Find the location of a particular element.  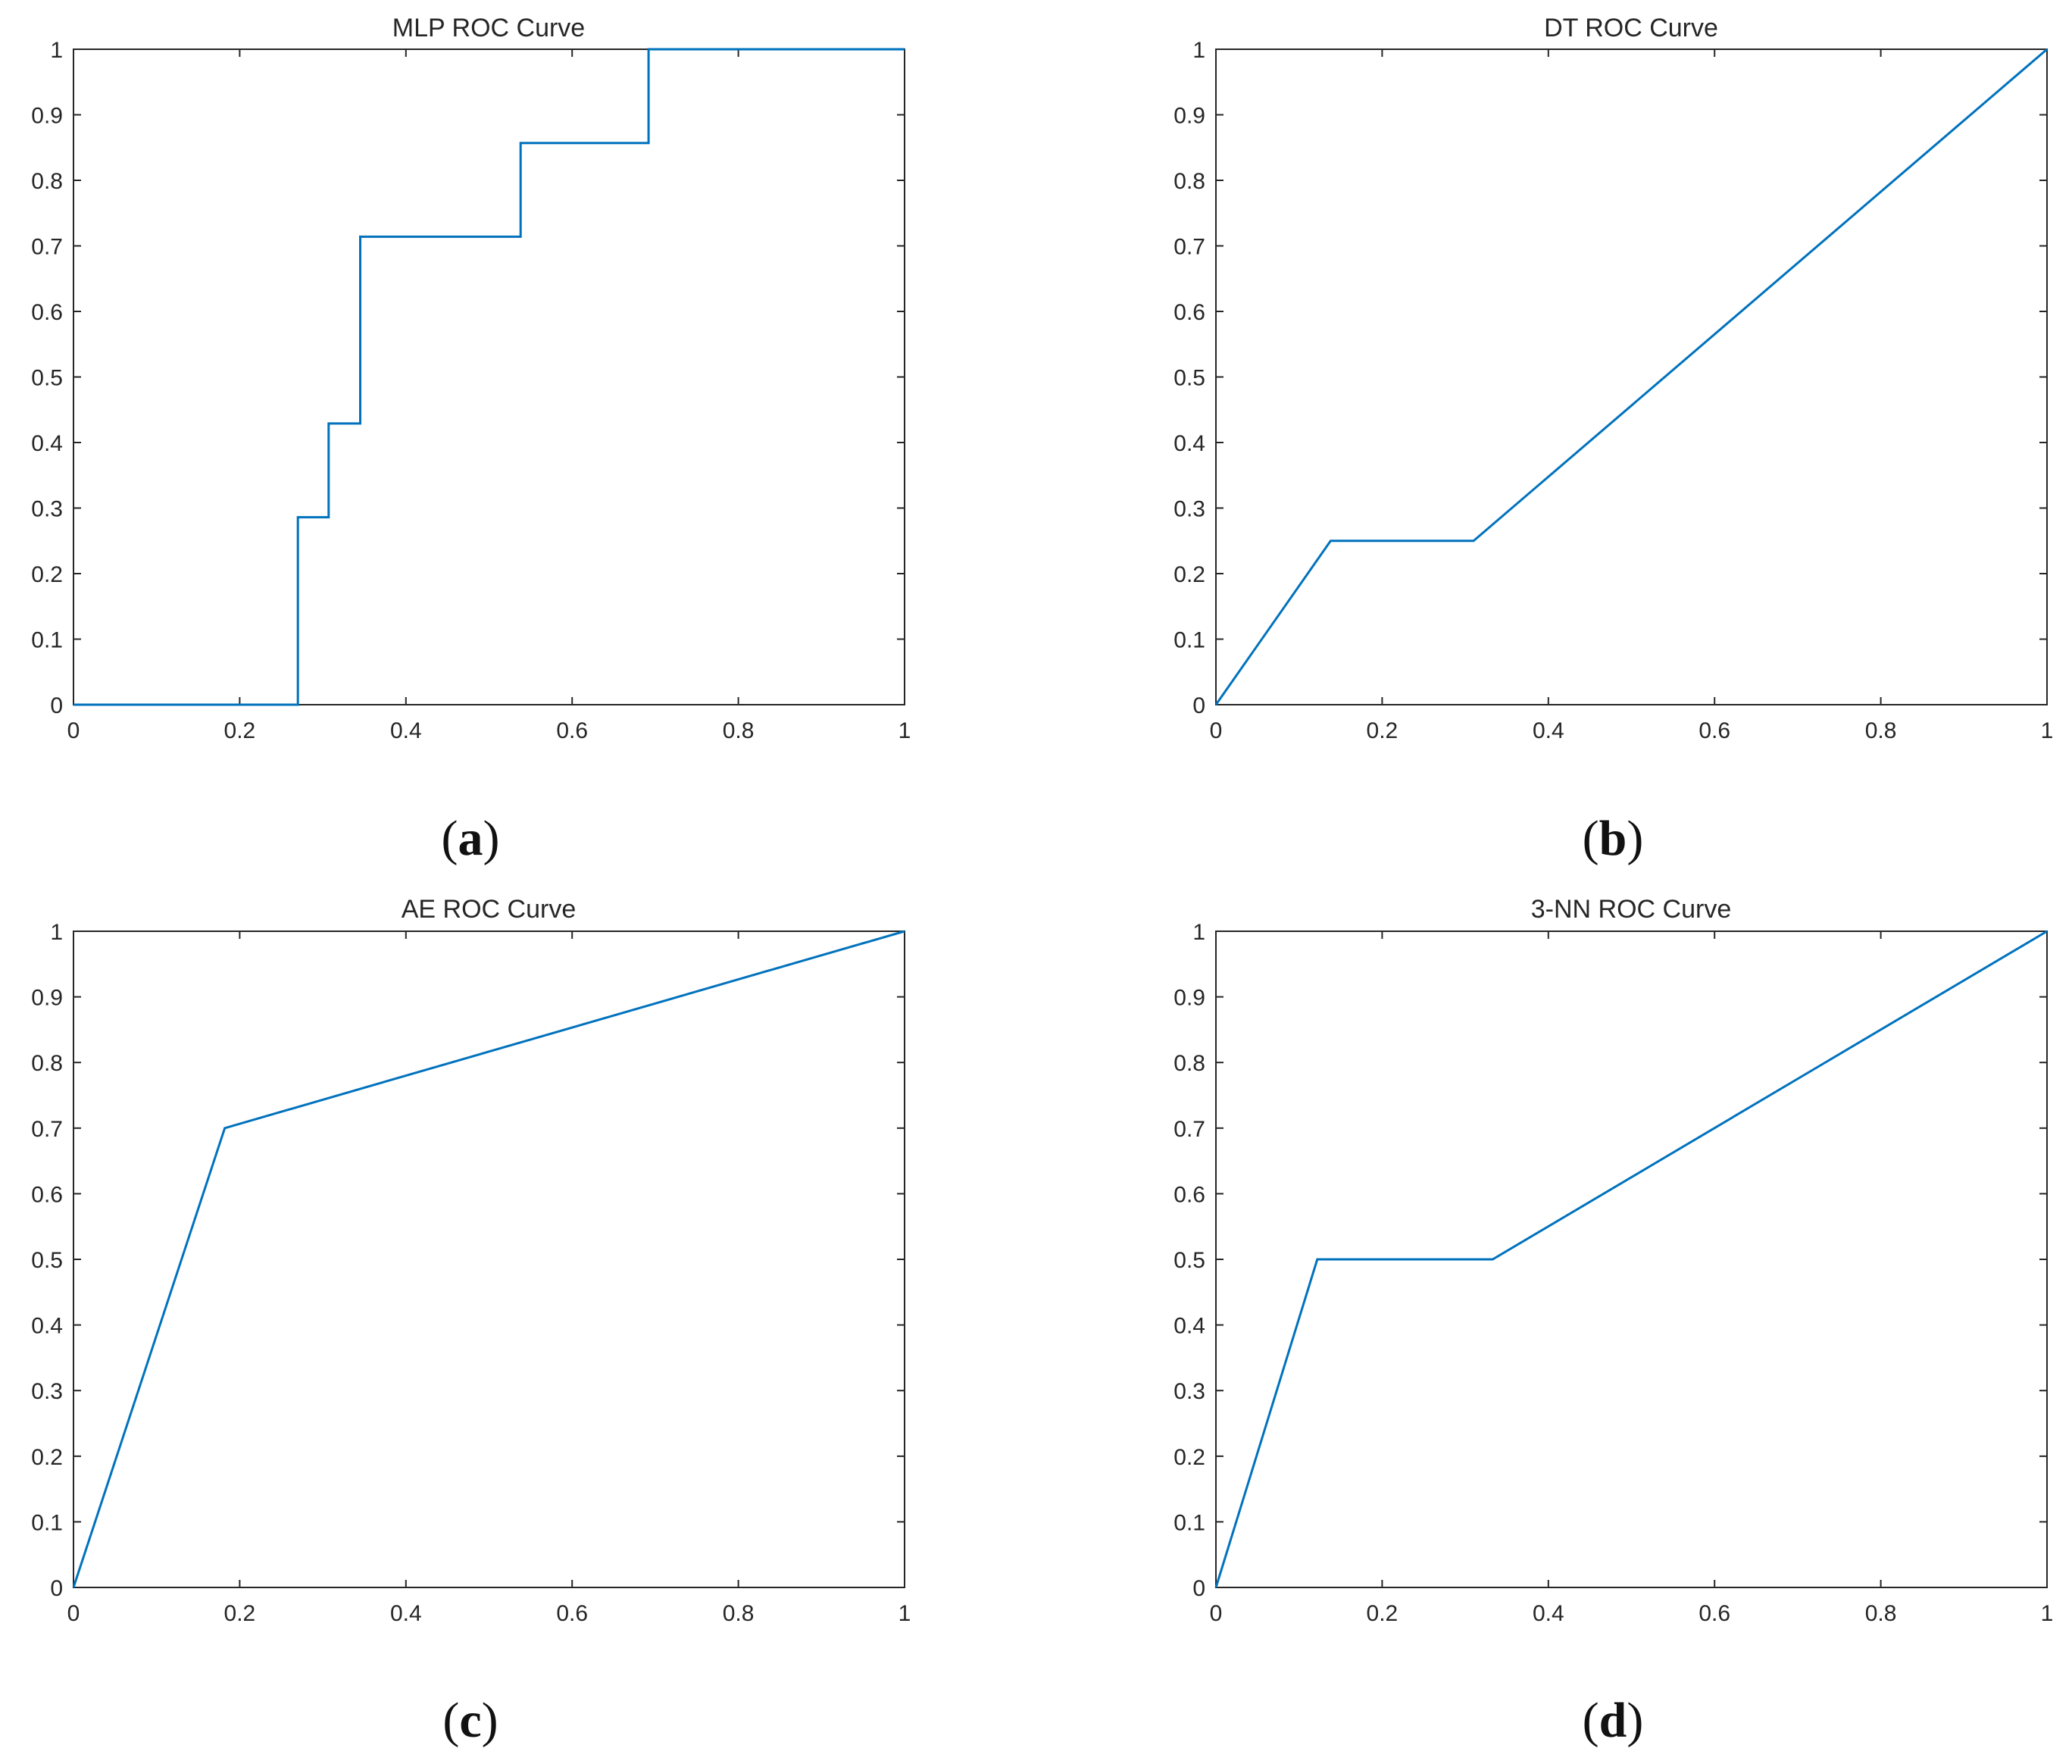

panel-caption-a: (a) is located at coordinates (471, 838).